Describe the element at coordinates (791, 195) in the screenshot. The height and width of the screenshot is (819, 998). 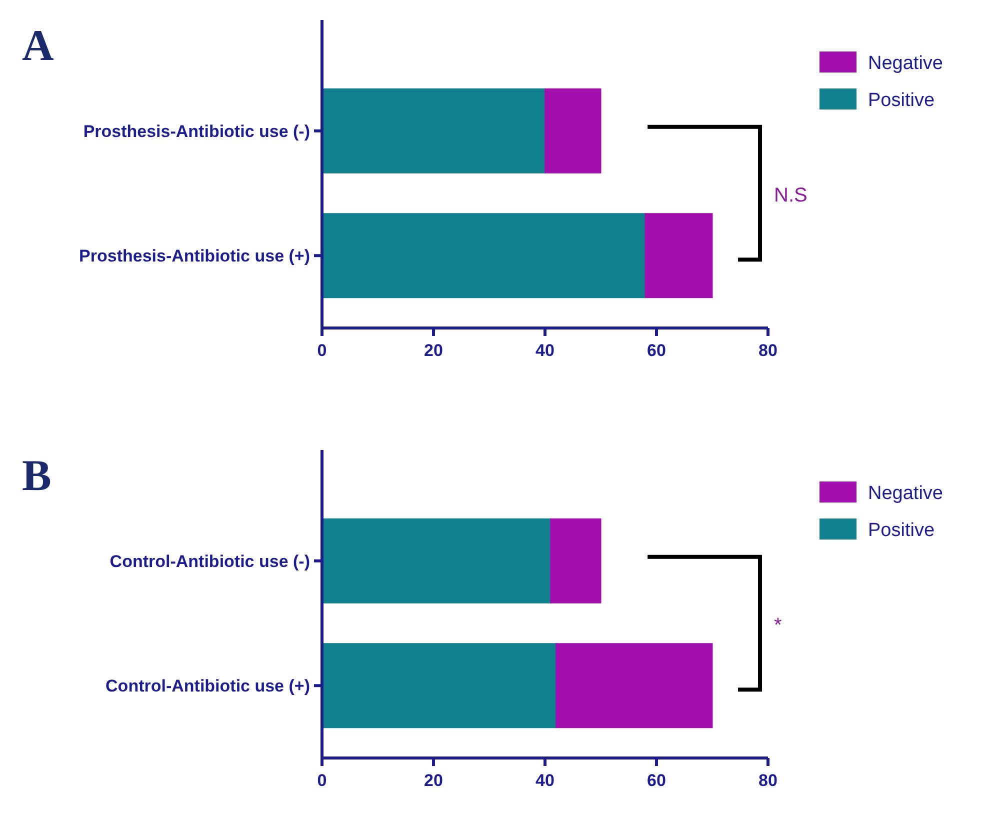
I see `text: N.S` at that location.